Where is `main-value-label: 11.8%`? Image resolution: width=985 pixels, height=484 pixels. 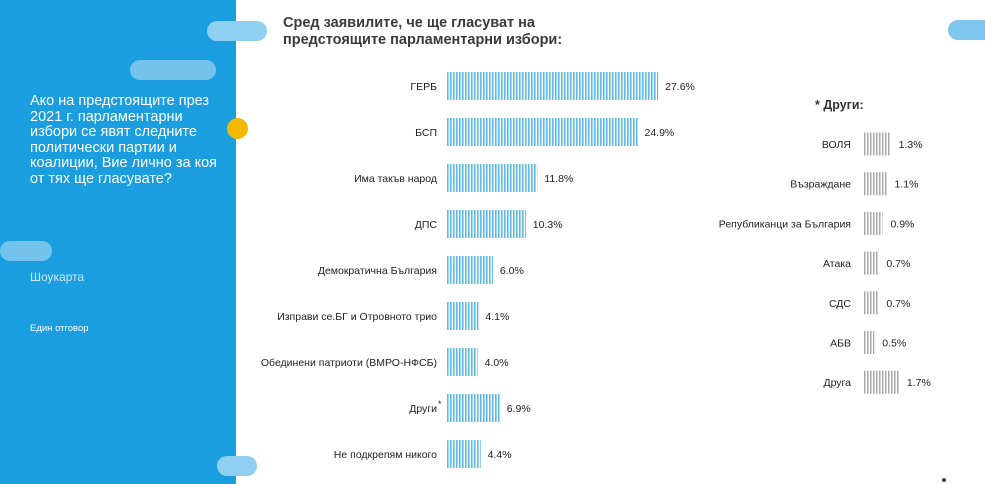
main-value-label: 11.8% is located at coordinates (558, 179).